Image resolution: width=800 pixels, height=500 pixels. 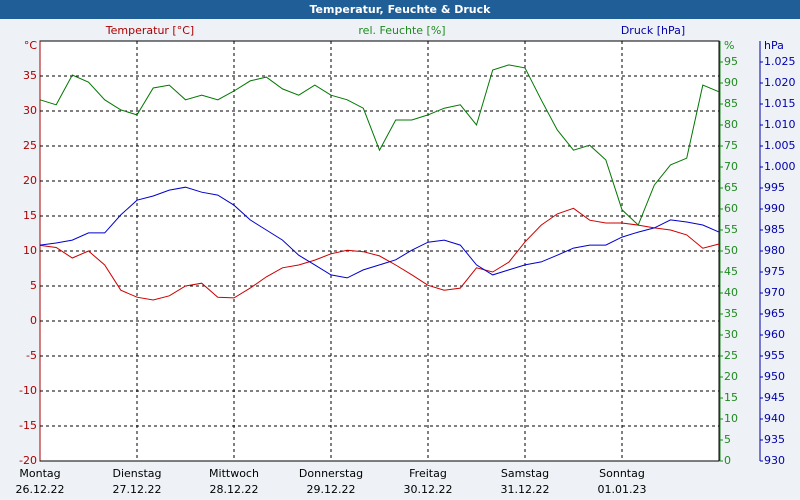 What do you see at coordinates (774, 460) in the screenshot?
I see `y3-tick-label: 930` at bounding box center [774, 460].